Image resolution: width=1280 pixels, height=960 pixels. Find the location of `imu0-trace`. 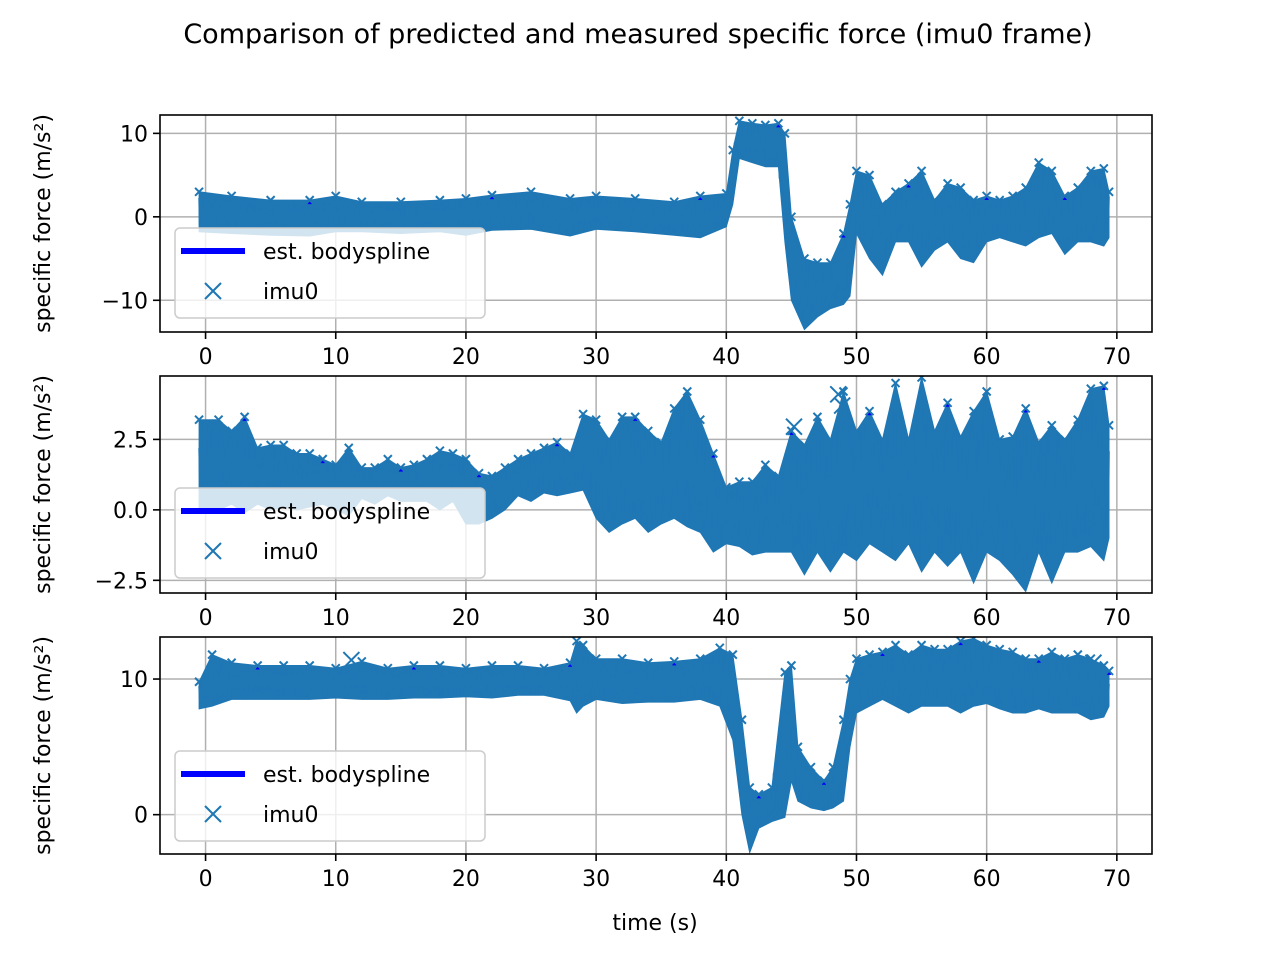

imu0-trace is located at coordinates (654, 739).